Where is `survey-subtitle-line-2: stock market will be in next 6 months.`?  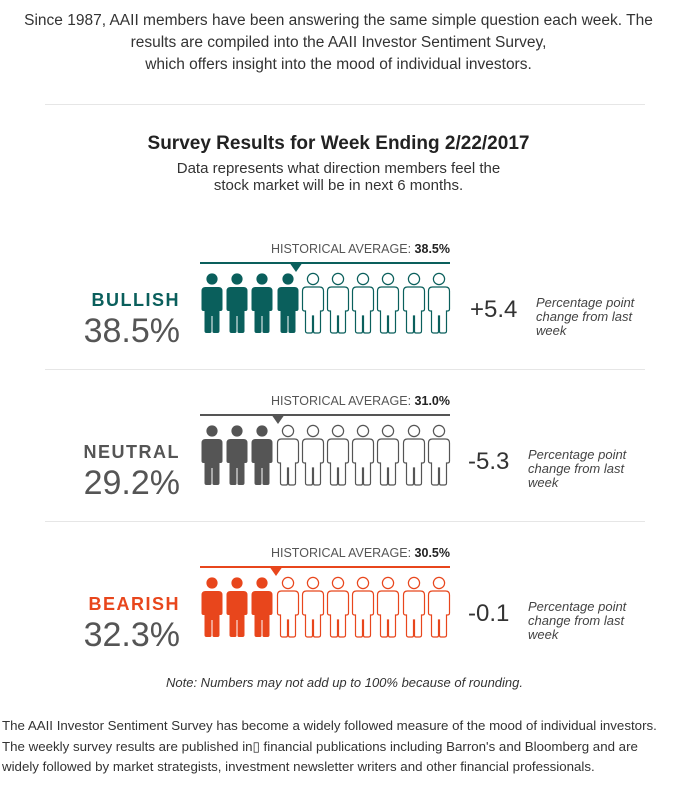 survey-subtitle-line-2: stock market will be in next 6 months. is located at coordinates (338, 185).